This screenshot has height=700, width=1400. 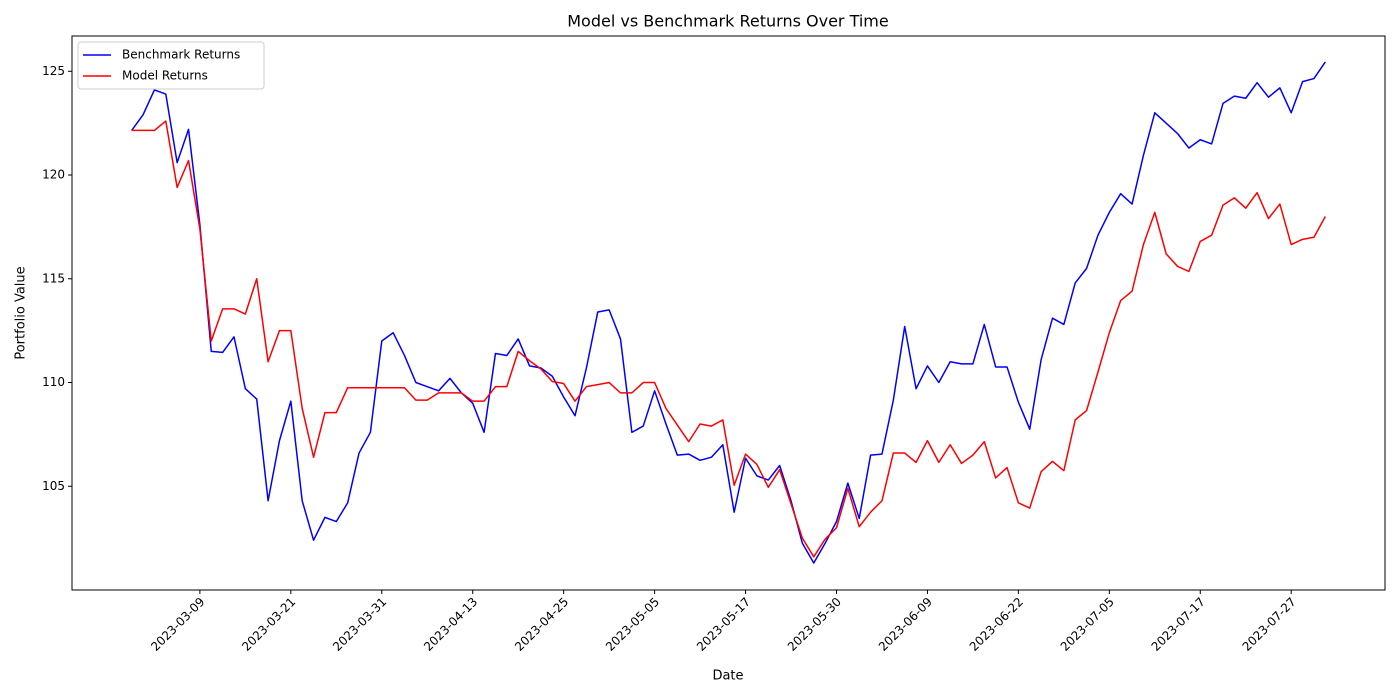 What do you see at coordinates (727, 676) in the screenshot?
I see `x-axis-label: Date` at bounding box center [727, 676].